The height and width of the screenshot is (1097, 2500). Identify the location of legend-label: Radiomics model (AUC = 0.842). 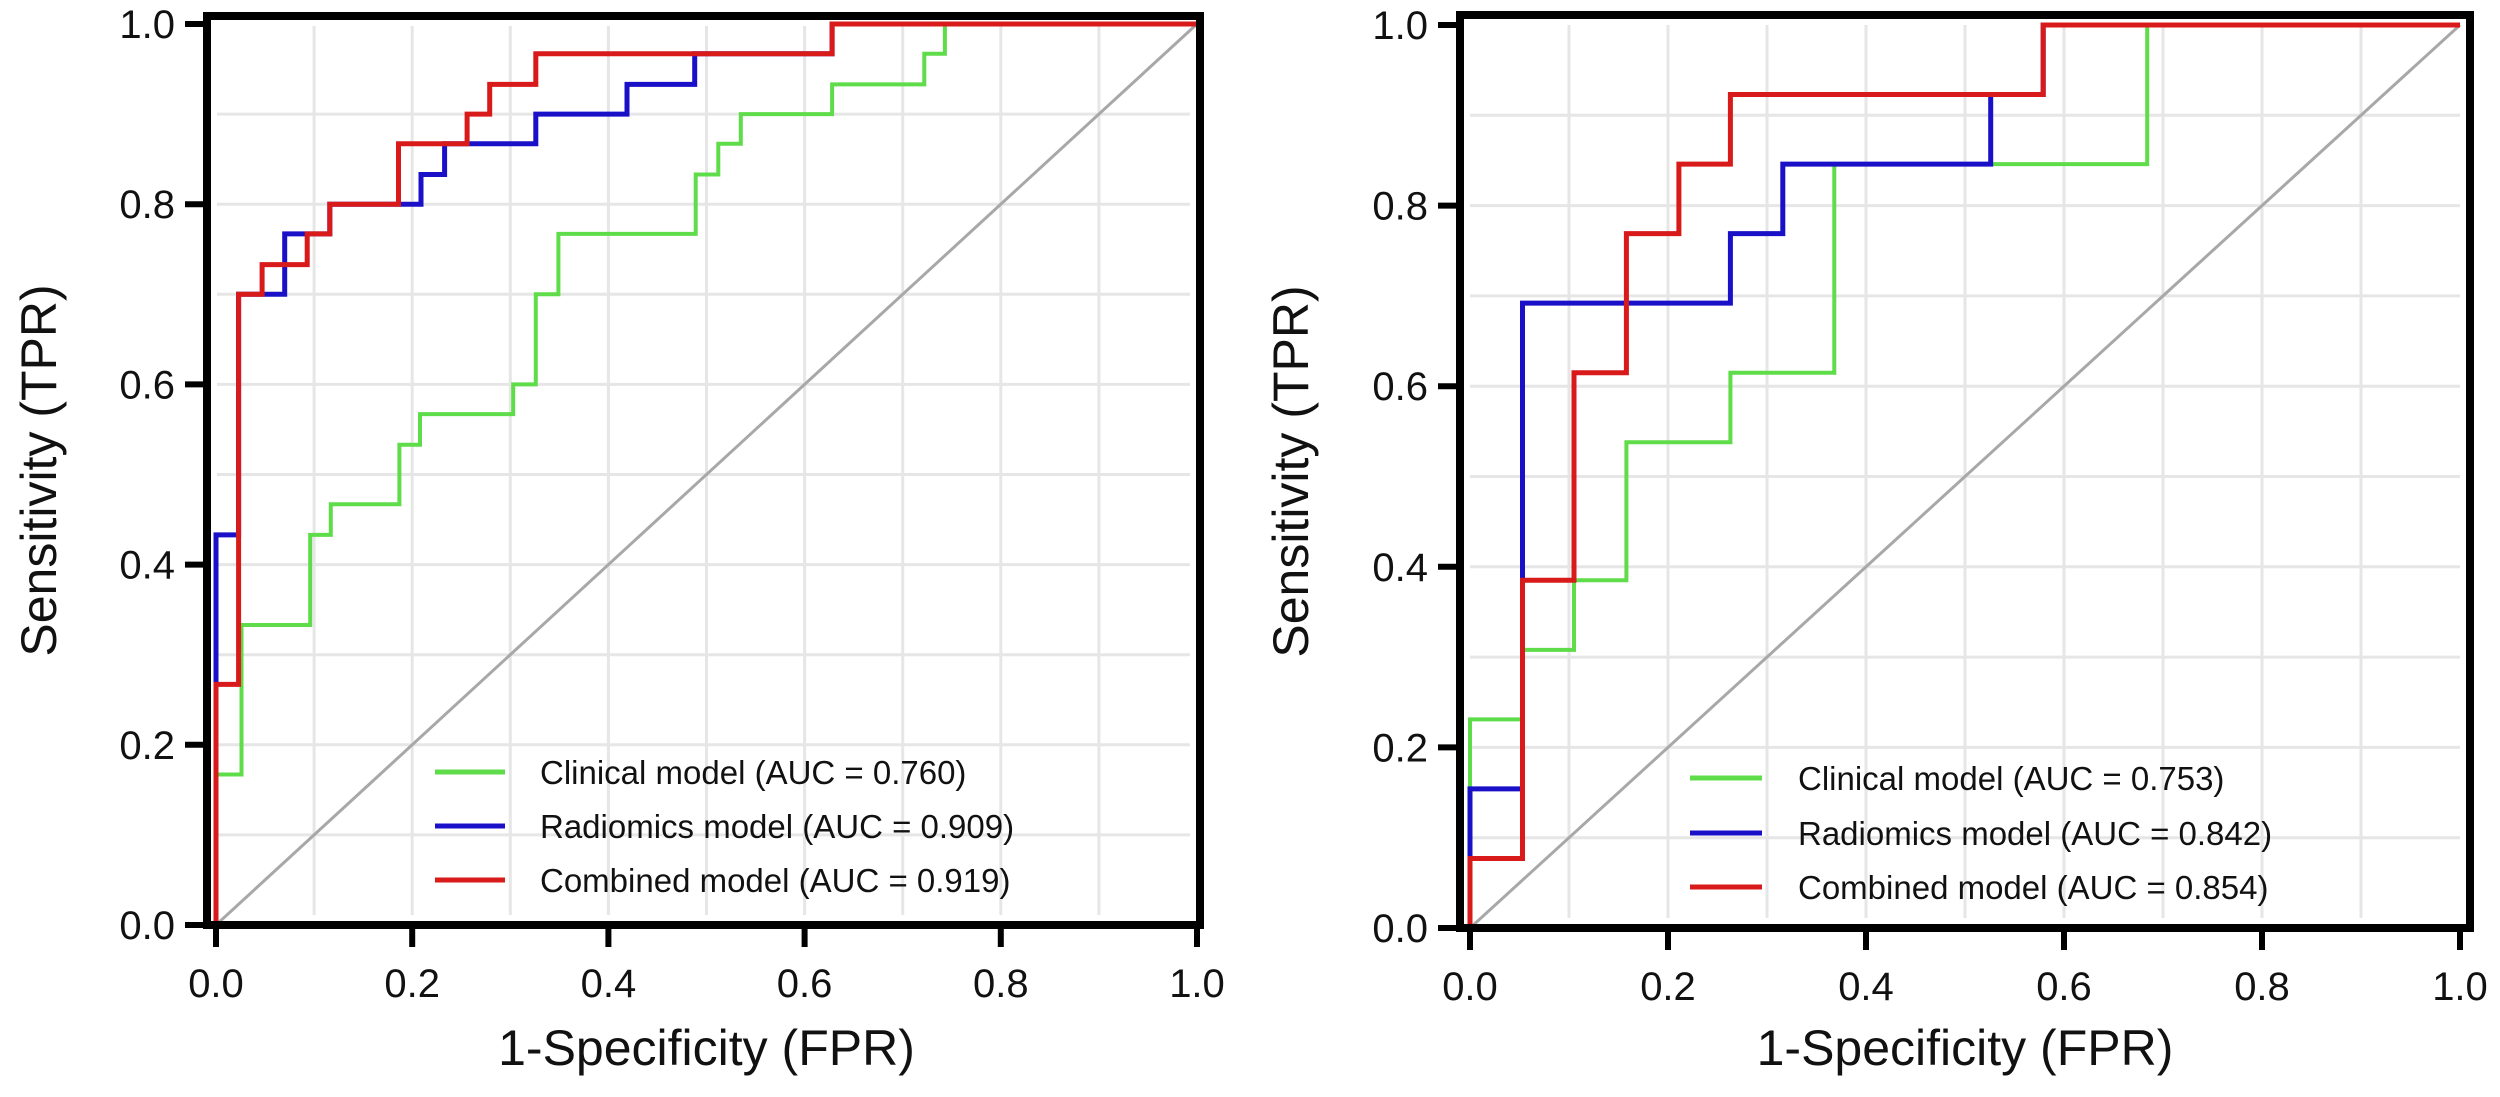
(2035, 833).